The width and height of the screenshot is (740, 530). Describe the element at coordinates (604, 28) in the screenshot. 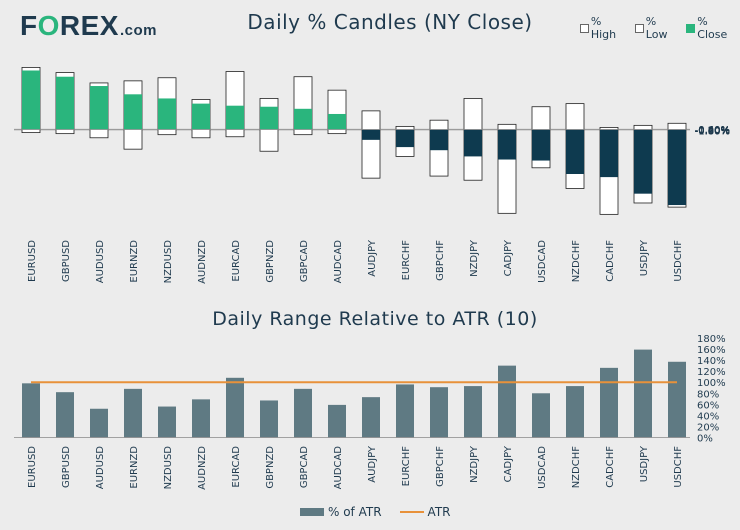

I see `legend-high: % High` at that location.